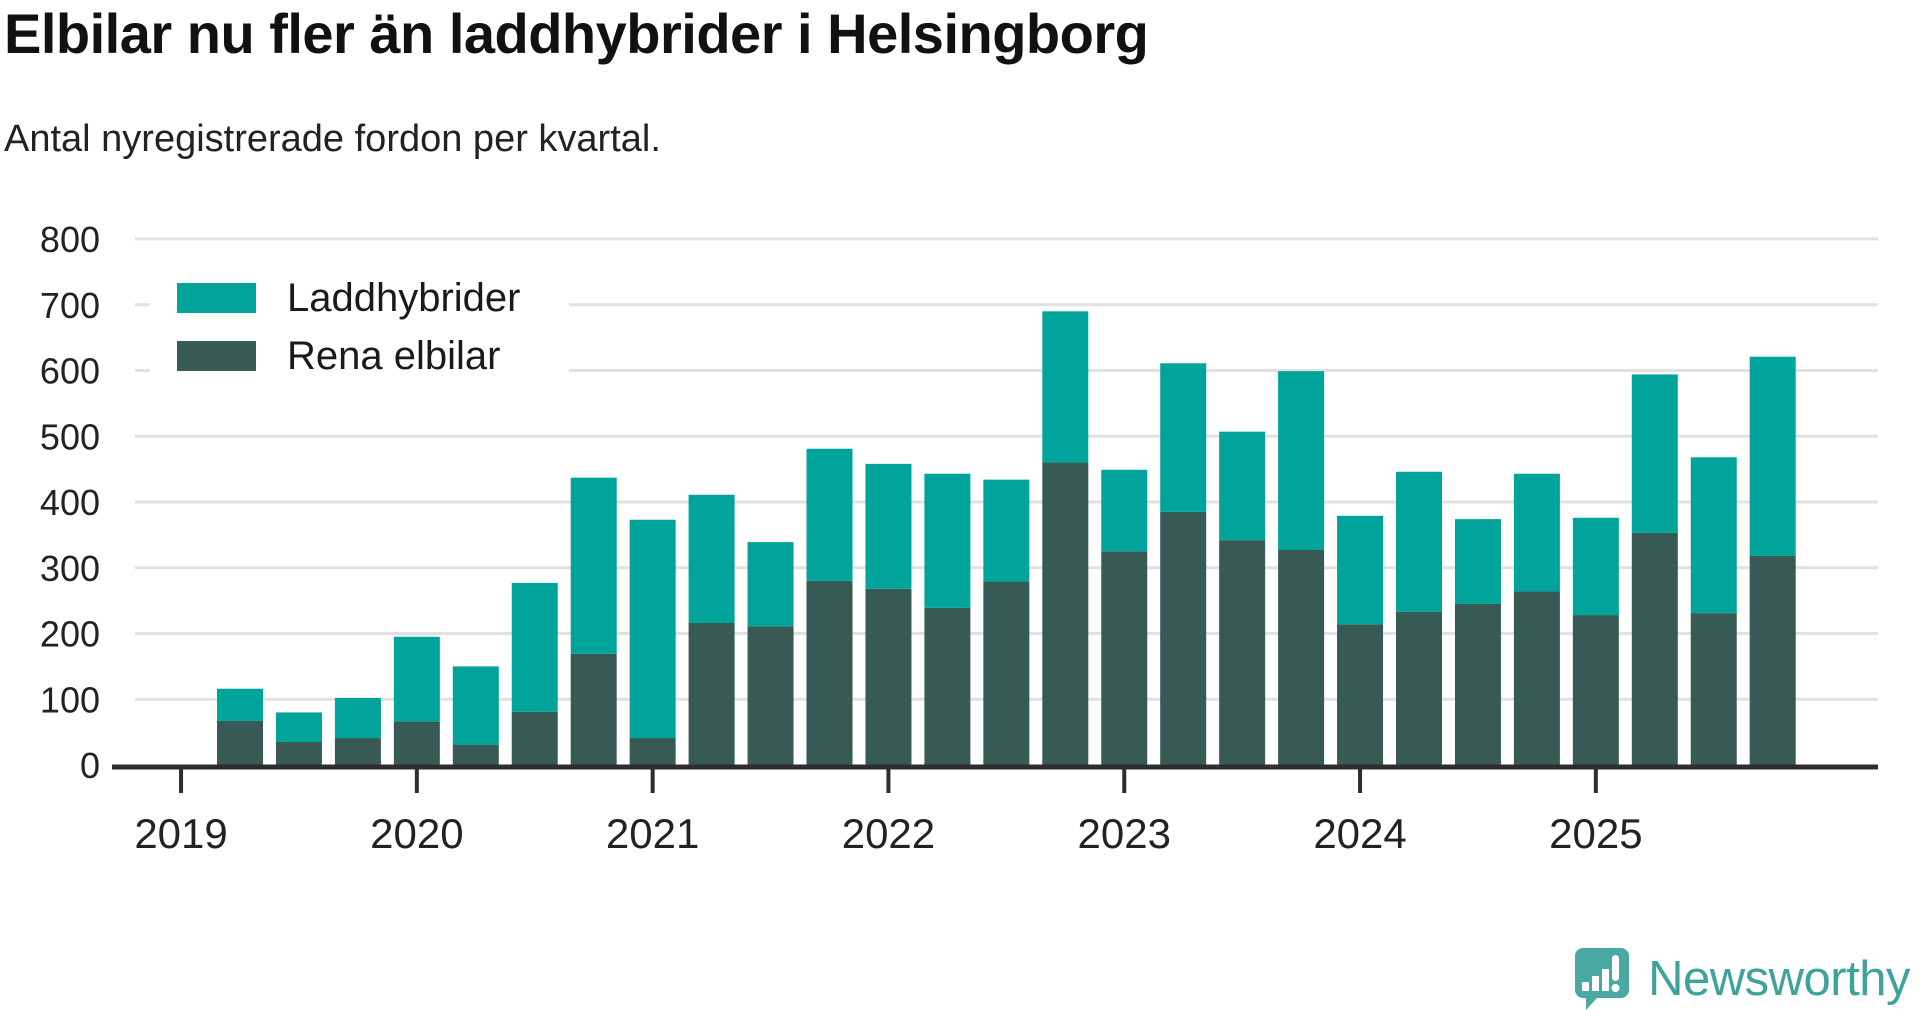 Image resolution: width=1920 pixels, height=1010 pixels. What do you see at coordinates (357, 718) in the screenshot?
I see `bar-2019Q4-laddhybrider` at bounding box center [357, 718].